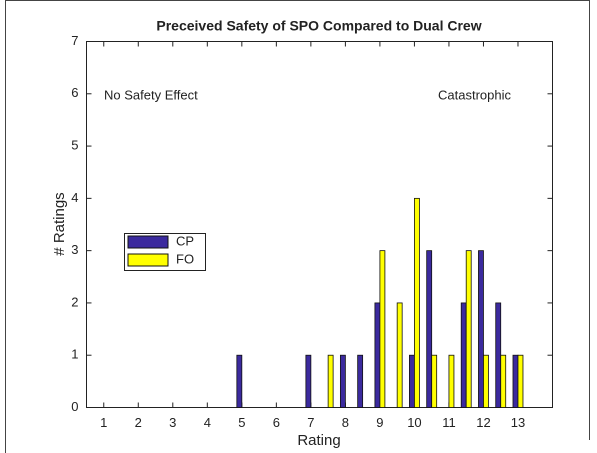 This screenshot has height=453, width=597. What do you see at coordinates (185, 258) in the screenshot?
I see `legend-label: FO` at bounding box center [185, 258].